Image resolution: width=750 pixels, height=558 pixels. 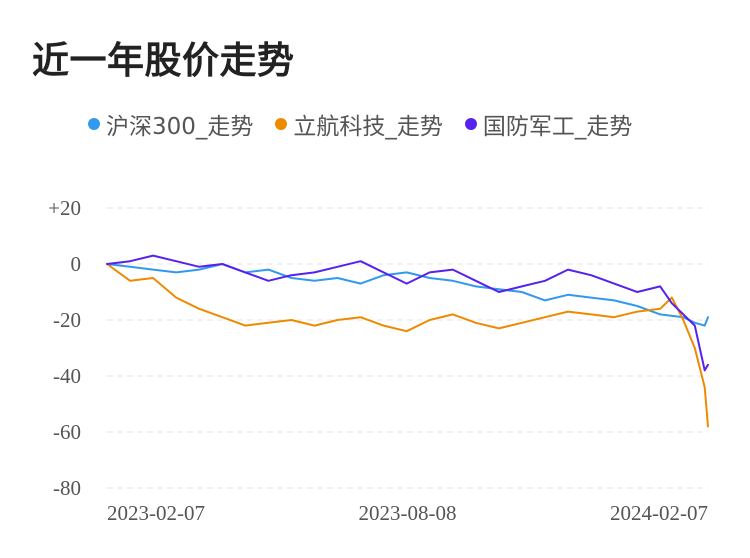 I want to click on x-tick-label: 2024-02-07, so click(x=659, y=513).